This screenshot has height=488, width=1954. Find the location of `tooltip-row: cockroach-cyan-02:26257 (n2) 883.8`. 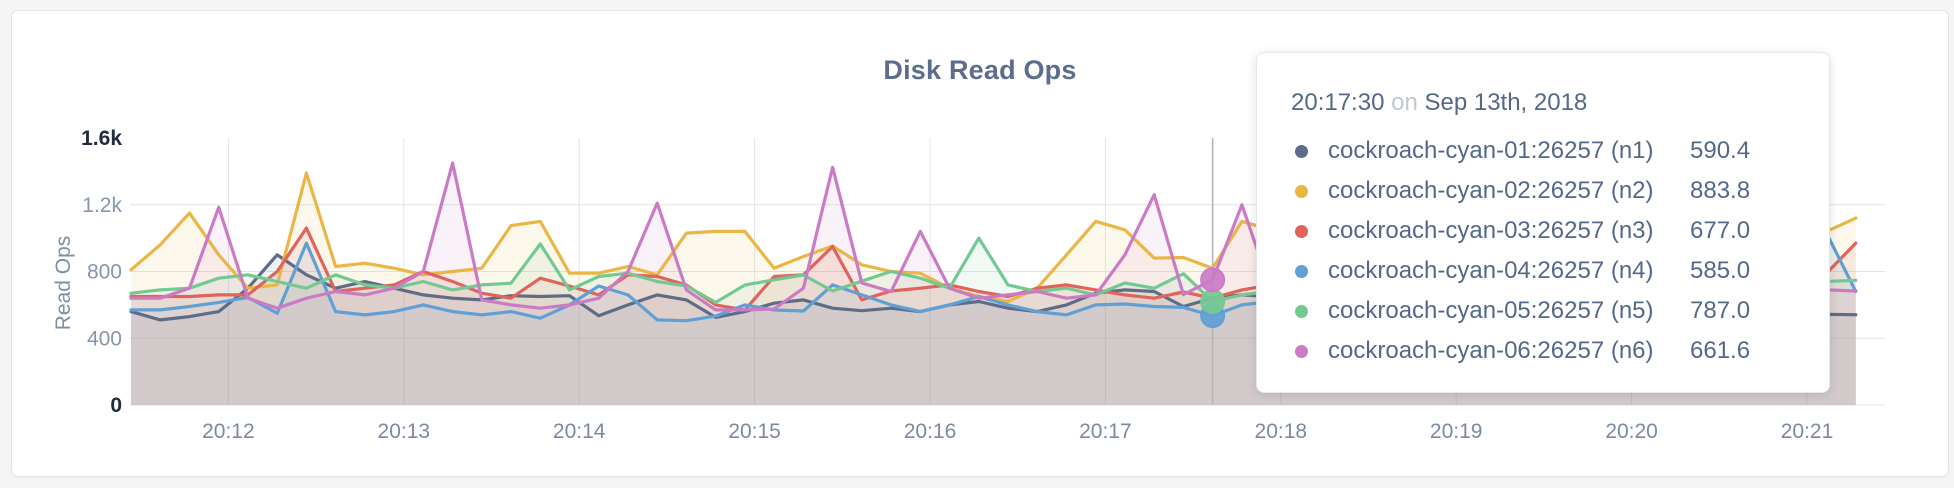

tooltip-row: cockroach-cyan-02:26257 (n2) 883.8 is located at coordinates (1540, 191).